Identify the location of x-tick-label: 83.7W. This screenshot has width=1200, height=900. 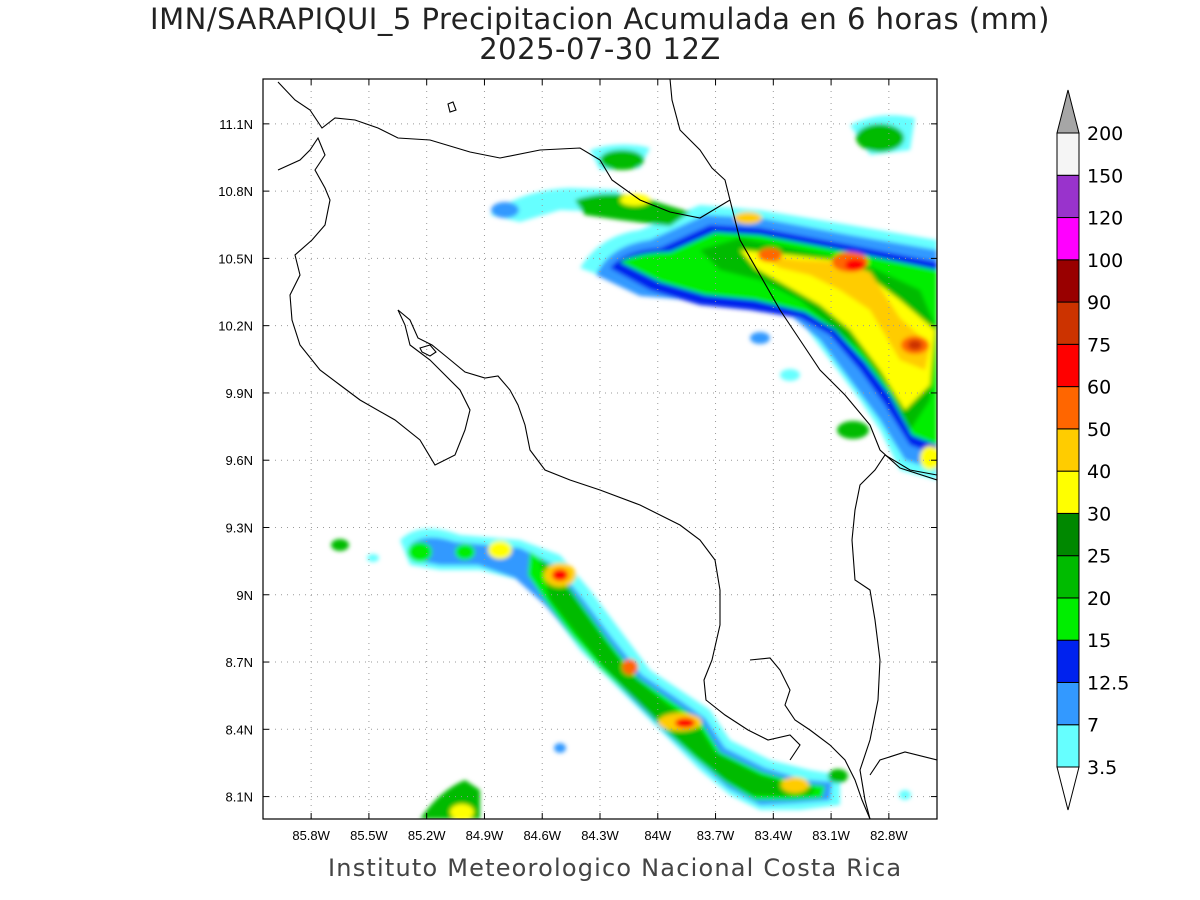
(716, 835).